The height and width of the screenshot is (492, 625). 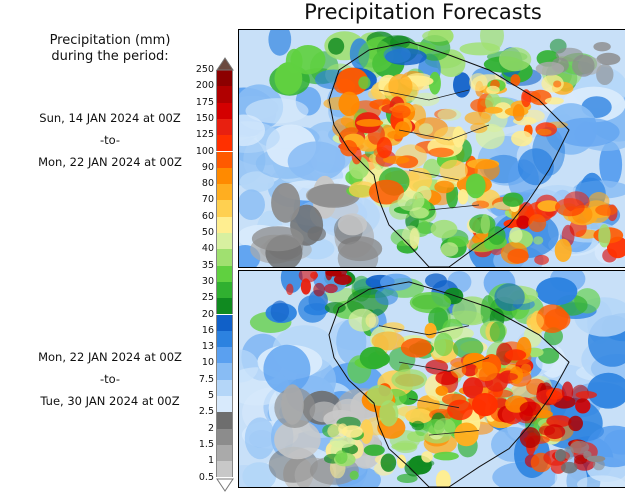 I want to click on scale-tick-label: 30, so click(x=203, y=282).